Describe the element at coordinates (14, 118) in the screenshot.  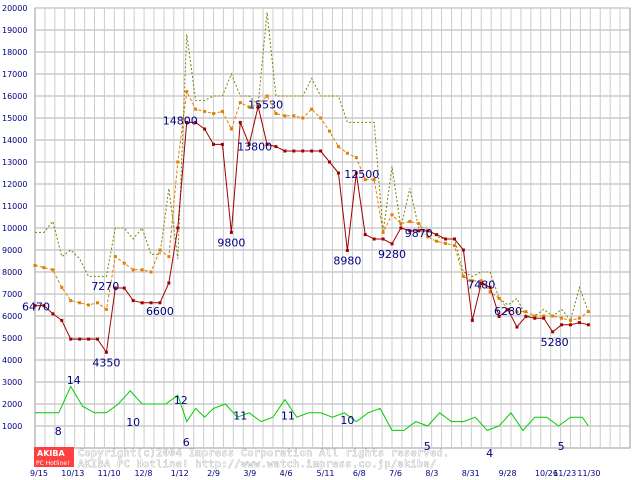
I see `y-tick-label: 15000` at that location.